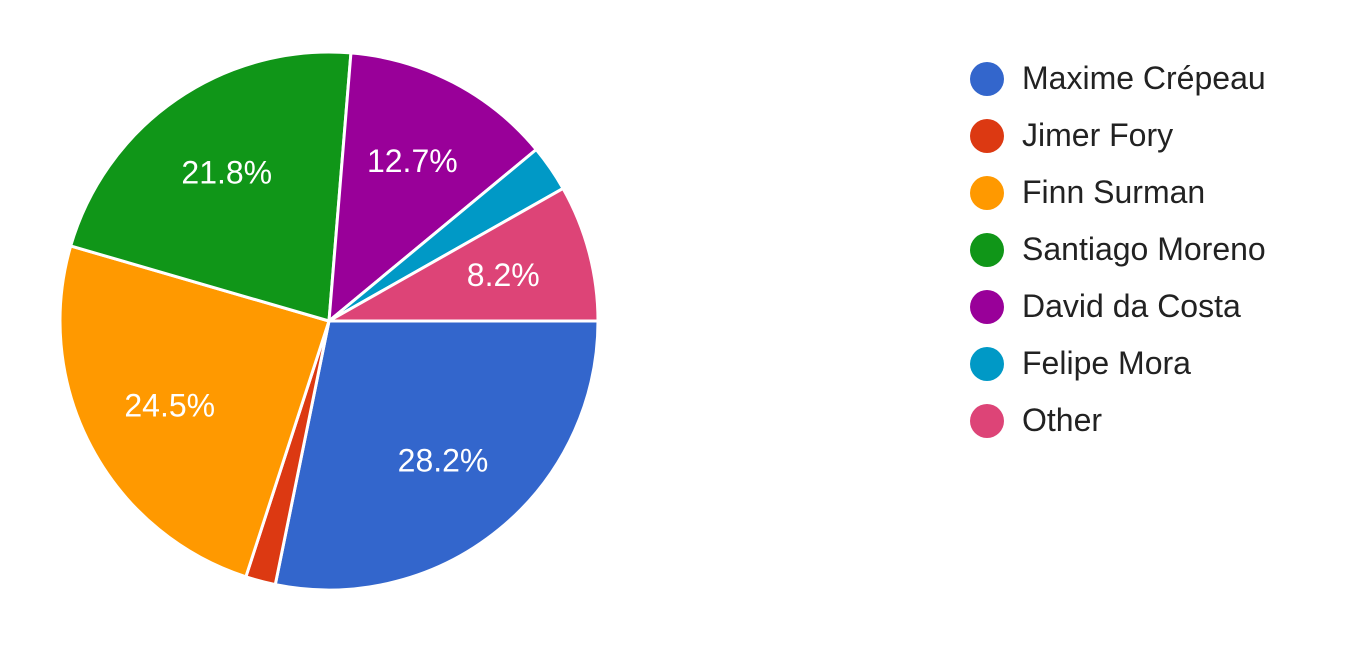 The width and height of the screenshot is (1350, 645). I want to click on pie-slice-label-2: 24.5%, so click(169, 405).